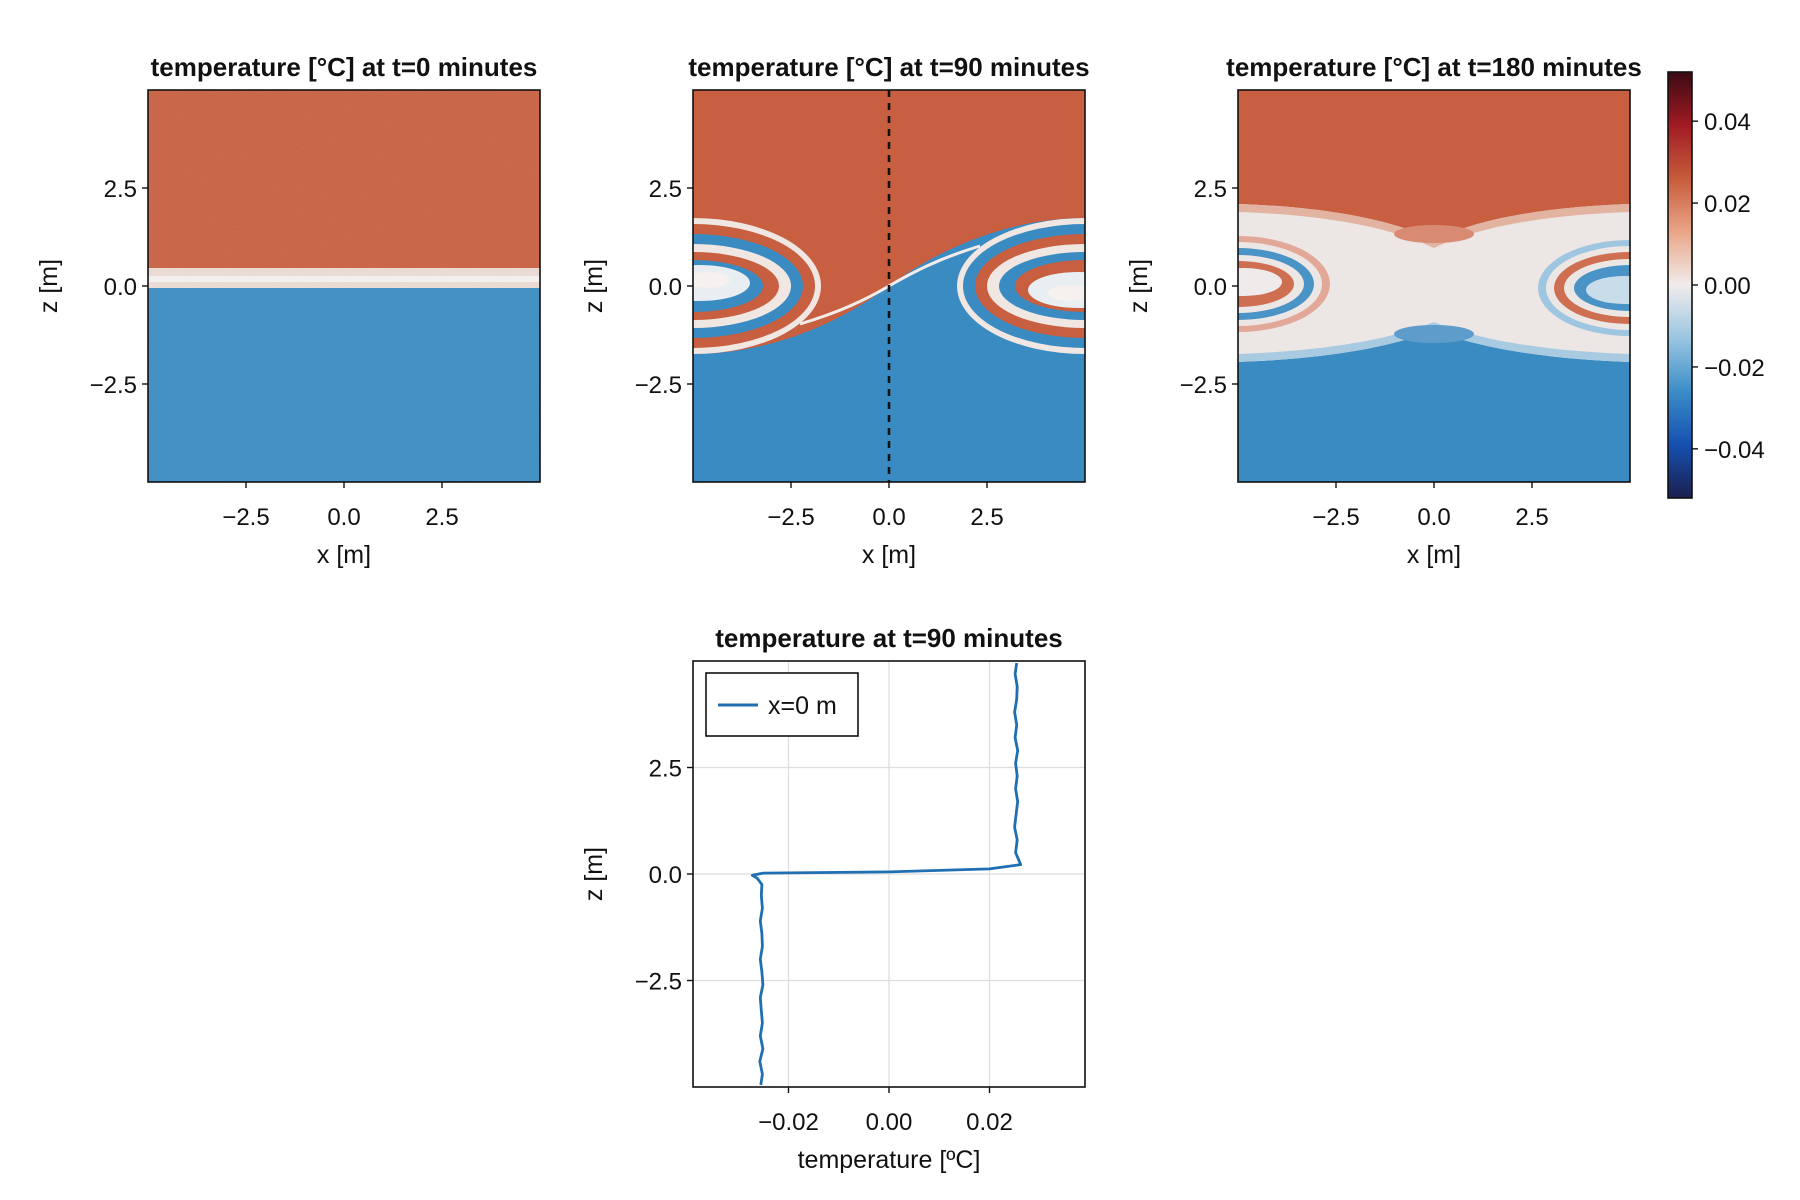 The width and height of the screenshot is (1800, 1200). I want to click on profile-x-tick-label-1: 0.00, so click(889, 1122).